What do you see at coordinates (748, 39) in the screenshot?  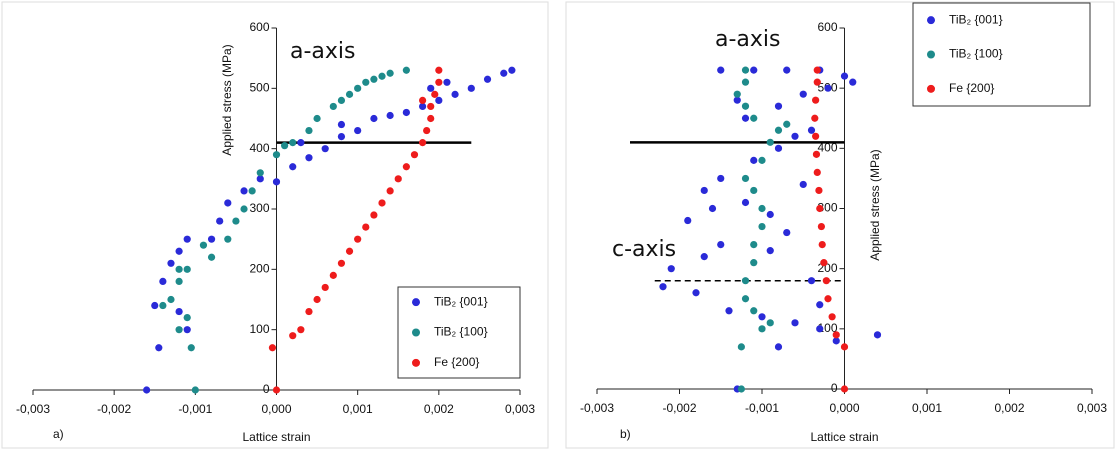 I see `axis-annotation: a-axis` at bounding box center [748, 39].